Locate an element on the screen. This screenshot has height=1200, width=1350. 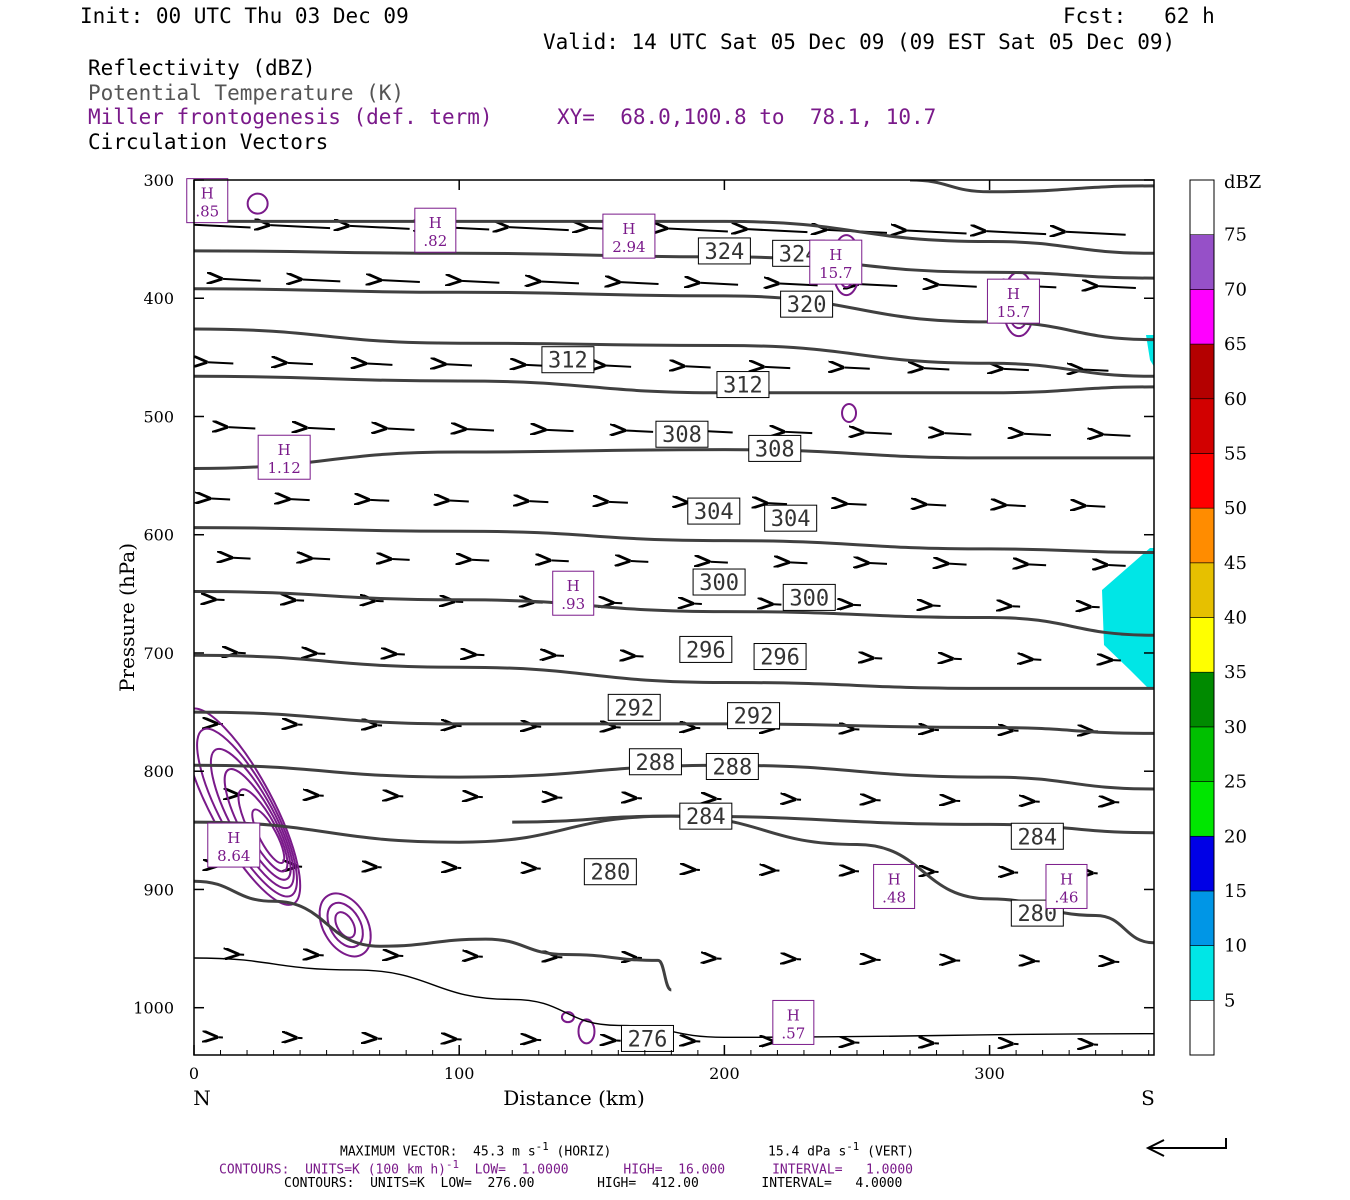
theta-label: 324 is located at coordinates (725, 252).